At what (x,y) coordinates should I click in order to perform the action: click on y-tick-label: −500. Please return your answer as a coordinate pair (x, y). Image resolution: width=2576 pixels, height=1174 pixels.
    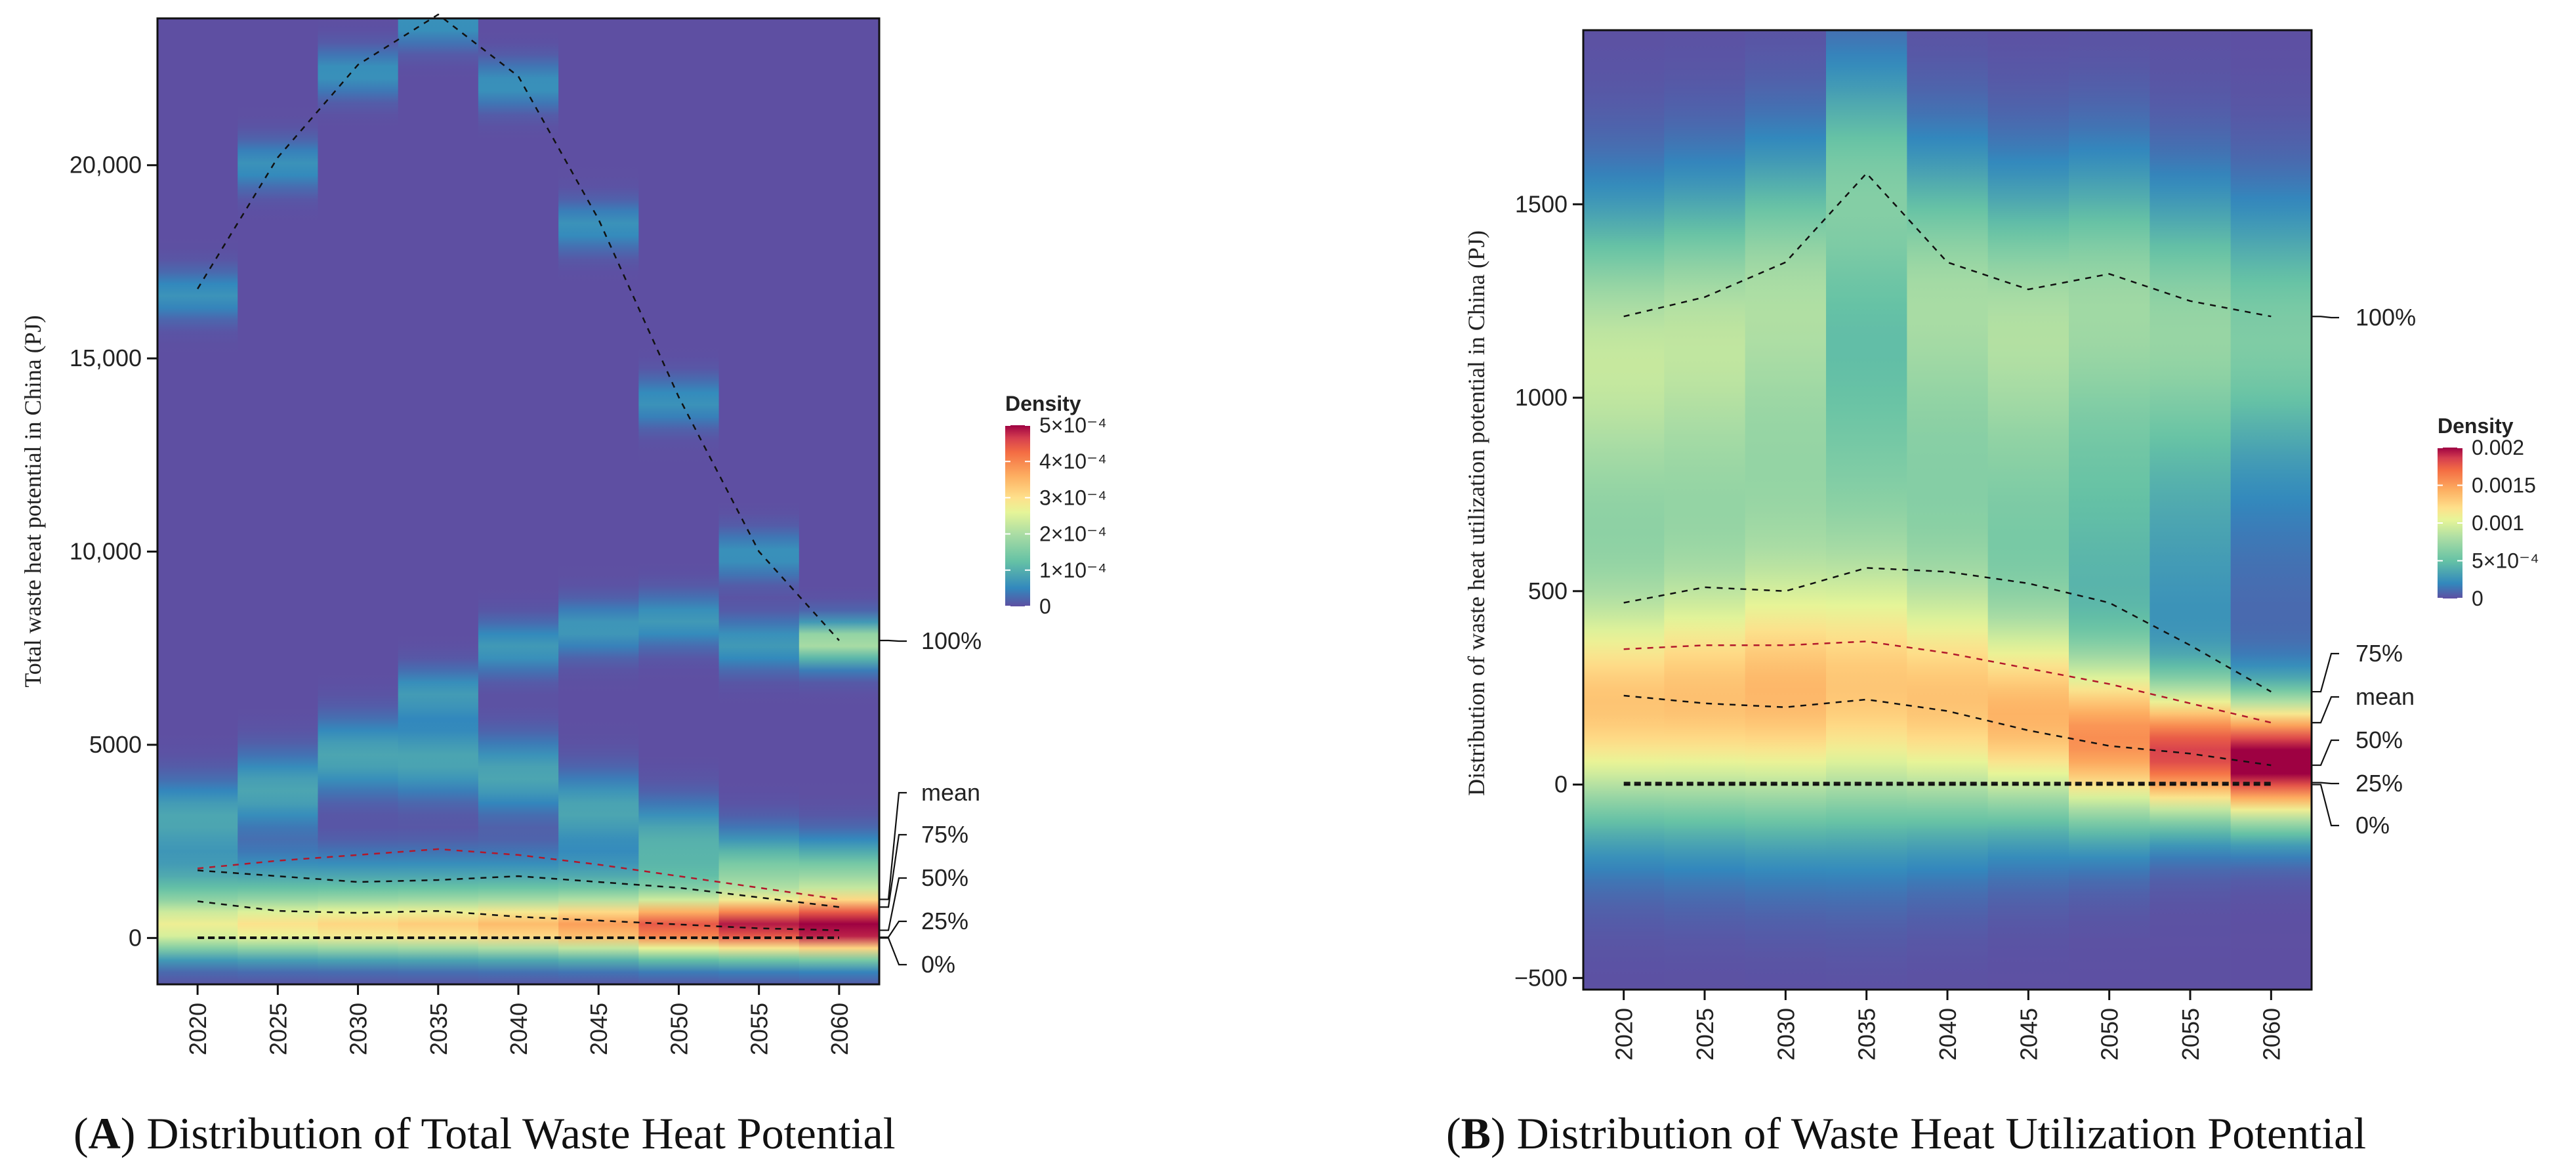
    Looking at the image, I should click on (1541, 977).